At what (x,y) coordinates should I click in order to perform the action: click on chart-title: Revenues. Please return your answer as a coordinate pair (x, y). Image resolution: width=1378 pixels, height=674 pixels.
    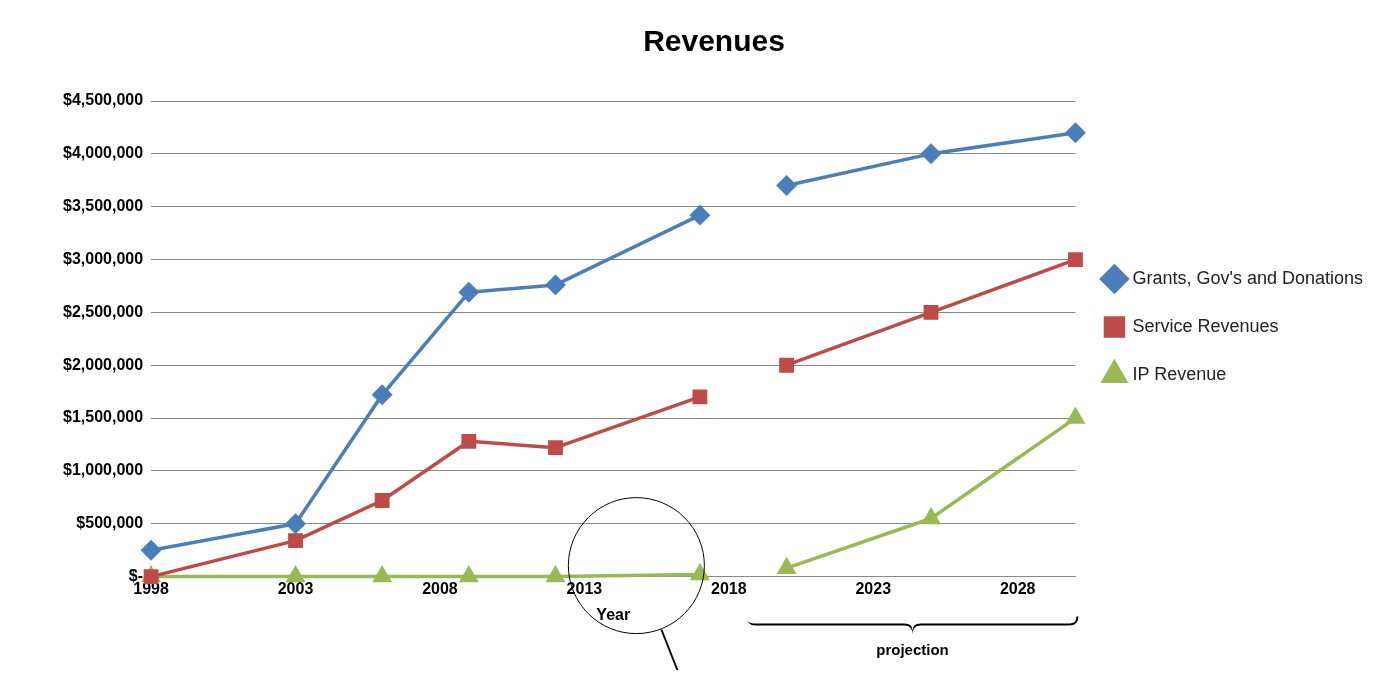
    Looking at the image, I should click on (714, 41).